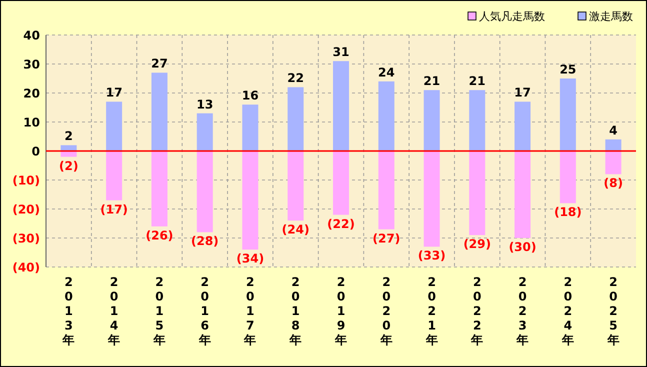 The width and height of the screenshot is (647, 367). What do you see at coordinates (386, 238) in the screenshot?
I see `data-label: (27)` at bounding box center [386, 238].